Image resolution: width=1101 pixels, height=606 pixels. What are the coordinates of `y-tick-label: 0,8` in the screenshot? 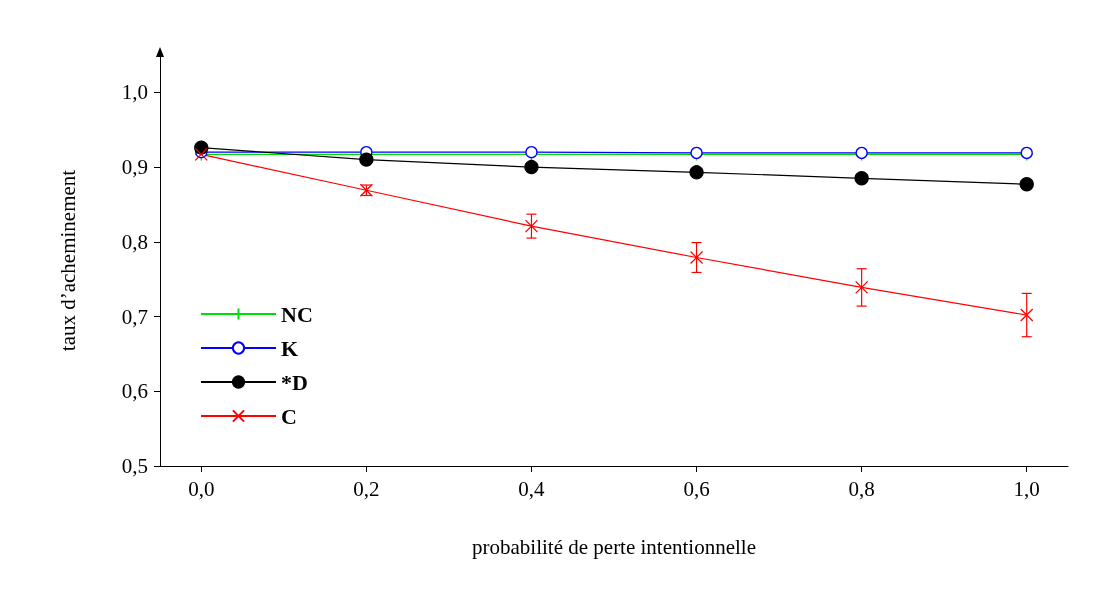 It's located at (134, 241).